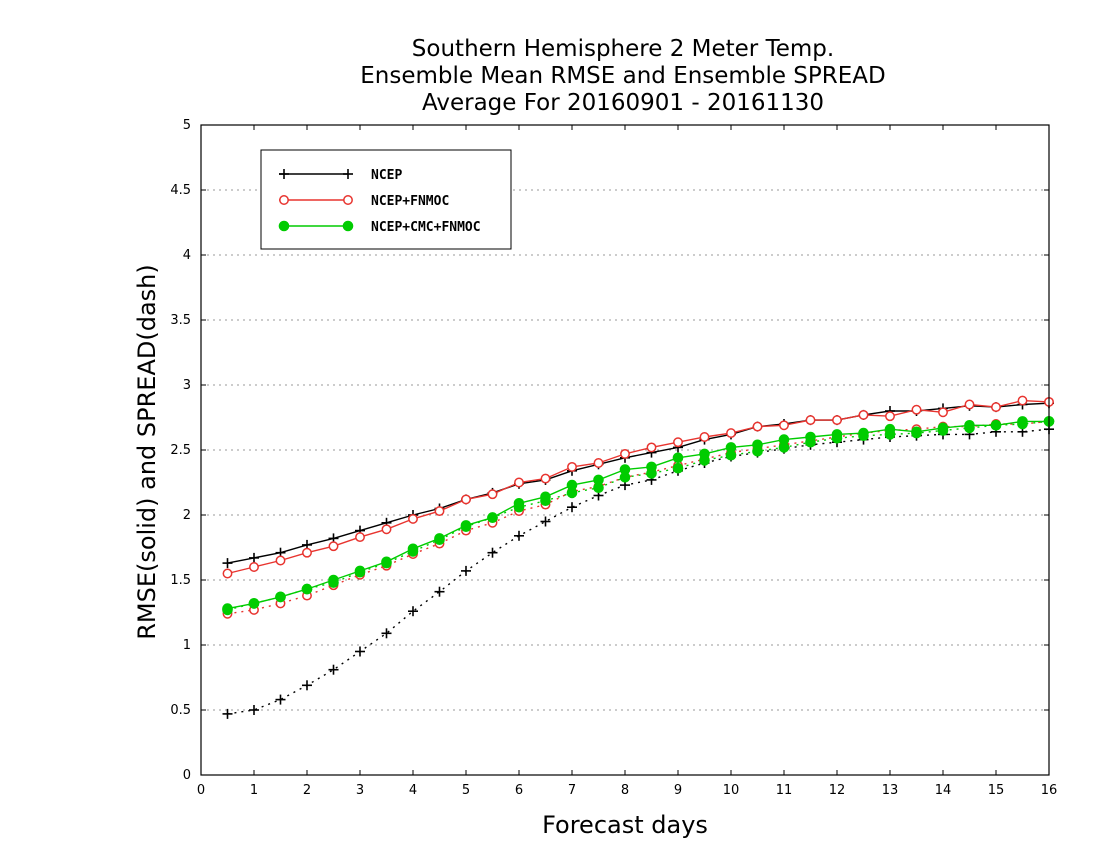 This screenshot has height=850, width=1100. I want to click on x-tick-label: 5, so click(466, 790).